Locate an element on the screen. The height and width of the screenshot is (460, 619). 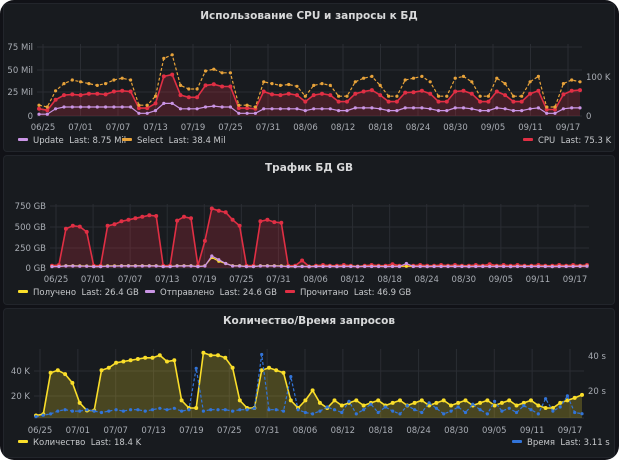
legend-item-read: Прочитано Last: 46.9 GB is located at coordinates (348, 293).